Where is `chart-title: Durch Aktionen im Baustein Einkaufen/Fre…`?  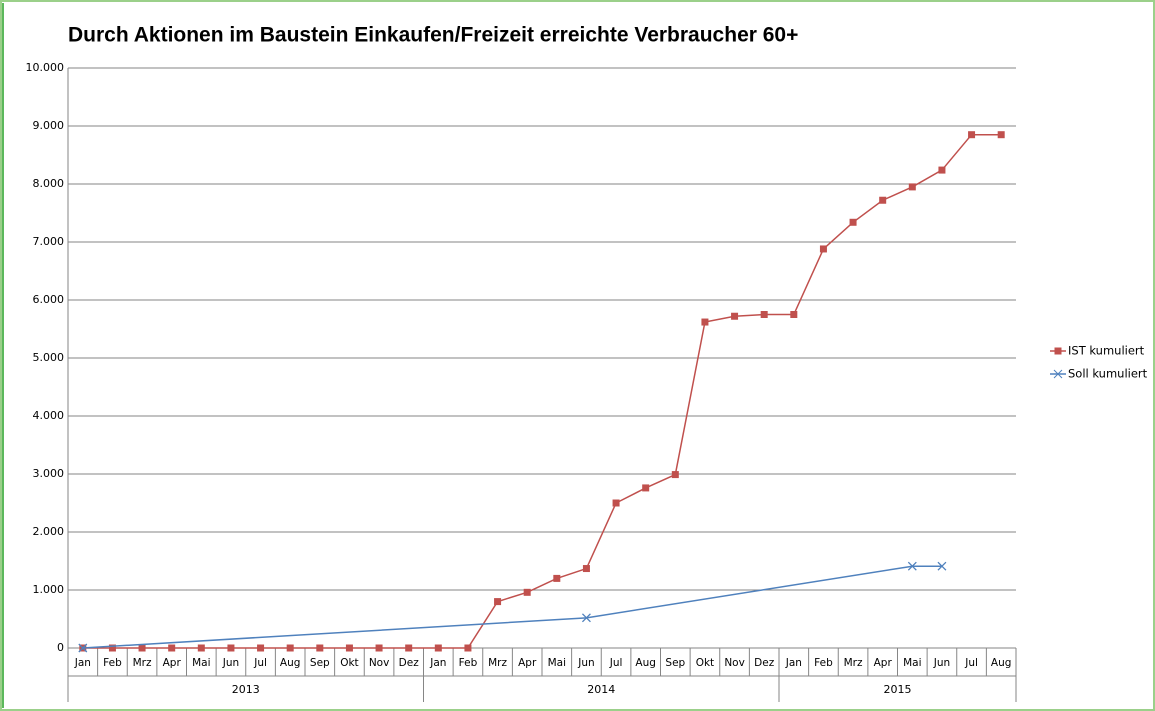
chart-title: Durch Aktionen im Baustein Einkaufen/Fre… is located at coordinates (433, 35).